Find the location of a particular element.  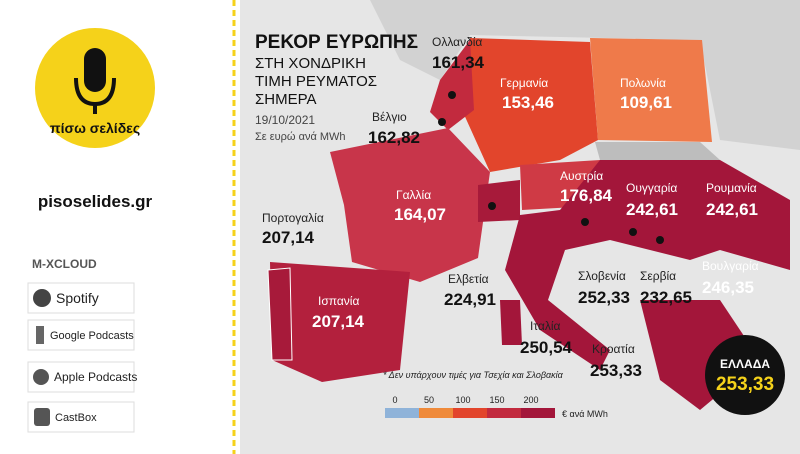

country-name: Βέλγιο is located at coordinates (389, 117).